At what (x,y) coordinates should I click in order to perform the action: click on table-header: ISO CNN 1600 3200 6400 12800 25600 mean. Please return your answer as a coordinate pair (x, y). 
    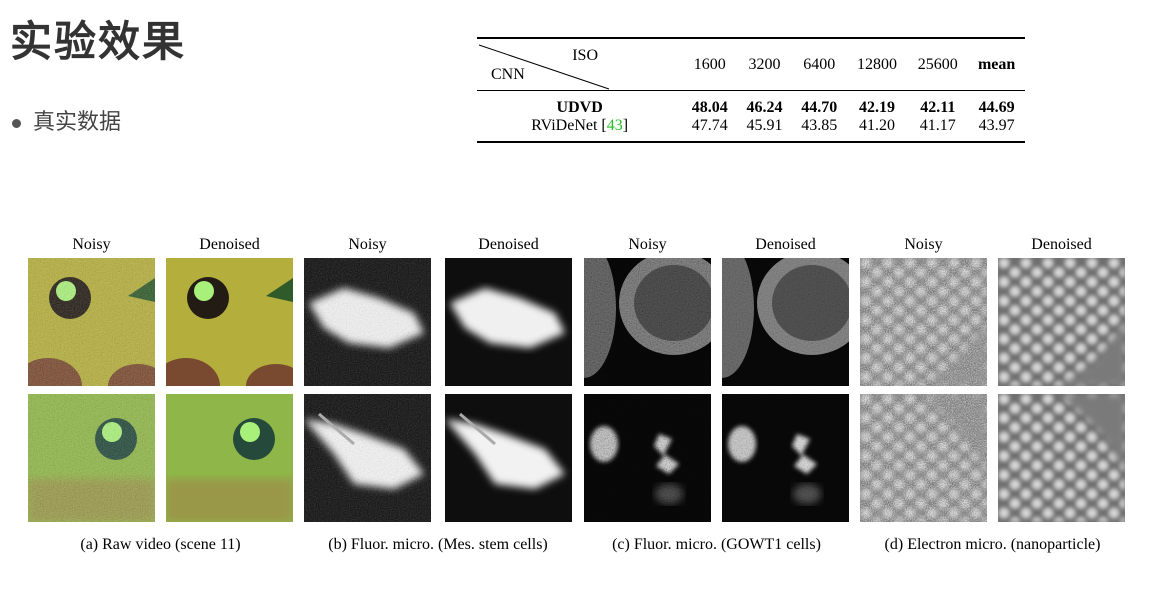
    Looking at the image, I should click on (751, 64).